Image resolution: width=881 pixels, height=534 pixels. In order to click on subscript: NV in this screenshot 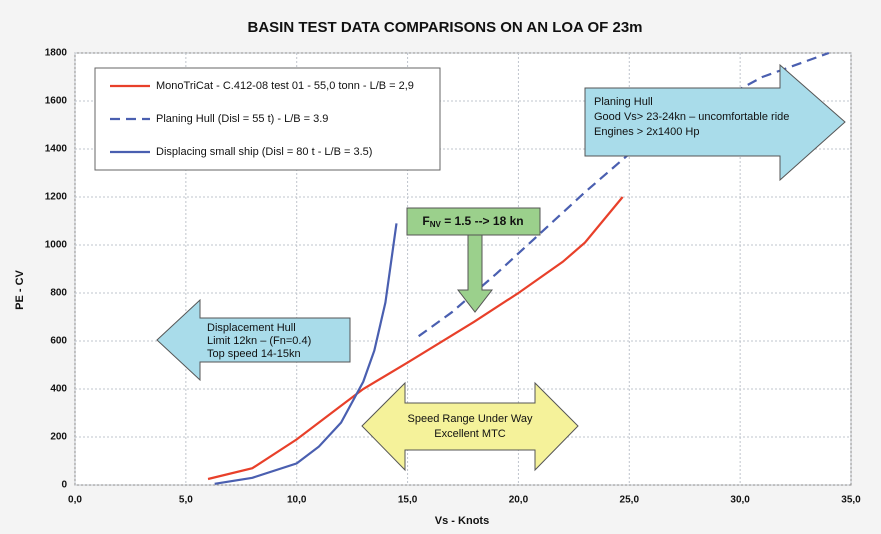, I will do `click(436, 224)`.